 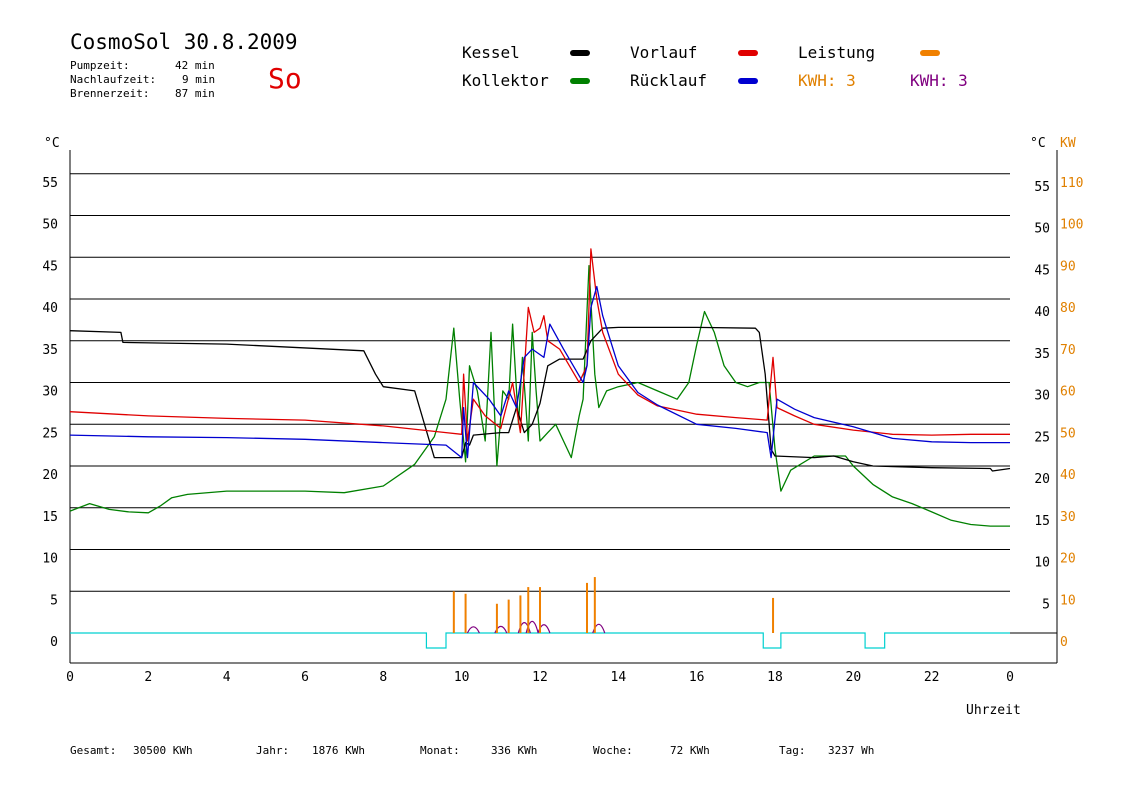 What do you see at coordinates (1038, 143) in the screenshot?
I see `y-axis-right-unit: °C` at bounding box center [1038, 143].